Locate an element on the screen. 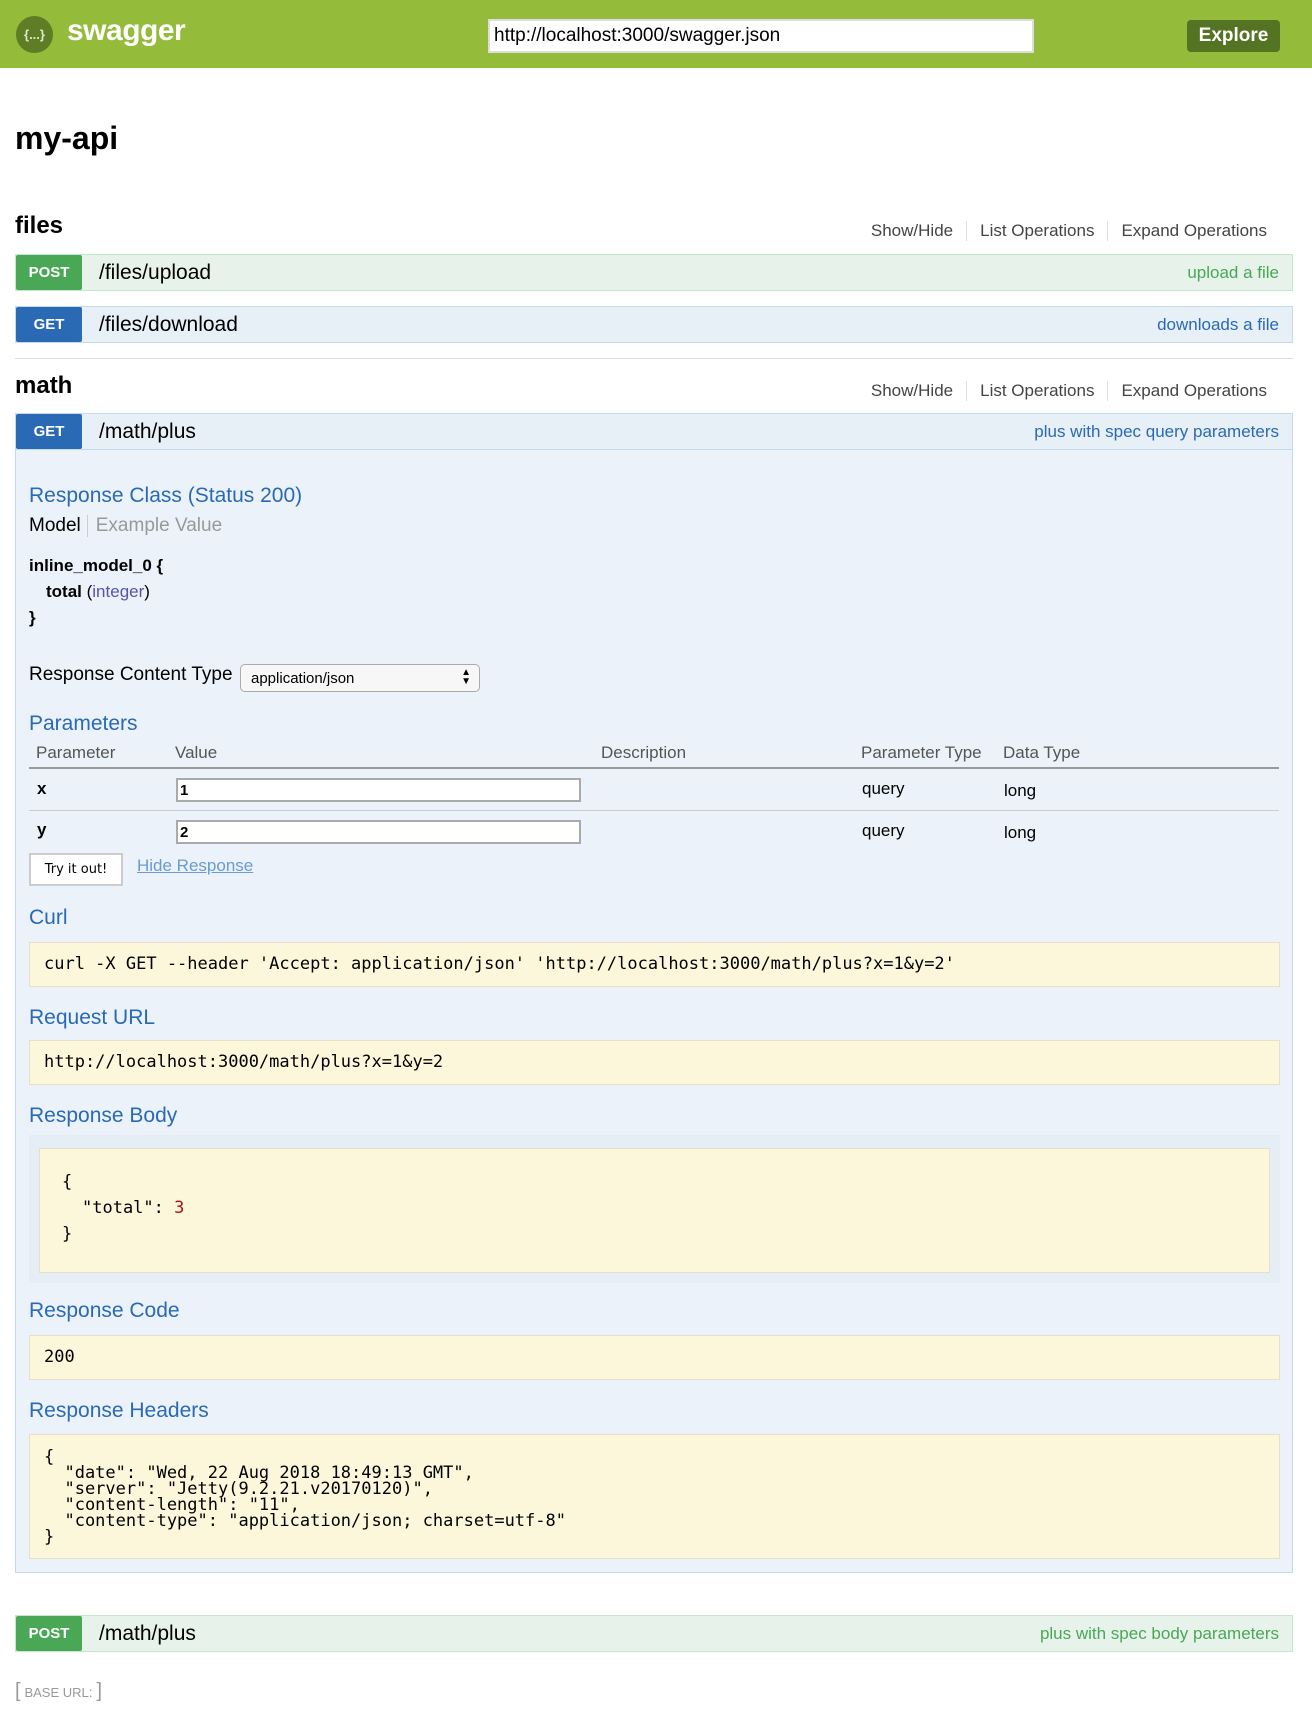  example-value-tab: Example Value is located at coordinates (159, 525).